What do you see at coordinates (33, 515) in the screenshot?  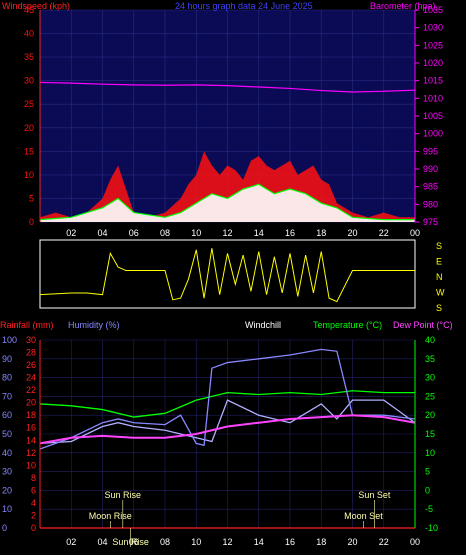 I see `rainfall-y-tick-label: 2` at bounding box center [33, 515].